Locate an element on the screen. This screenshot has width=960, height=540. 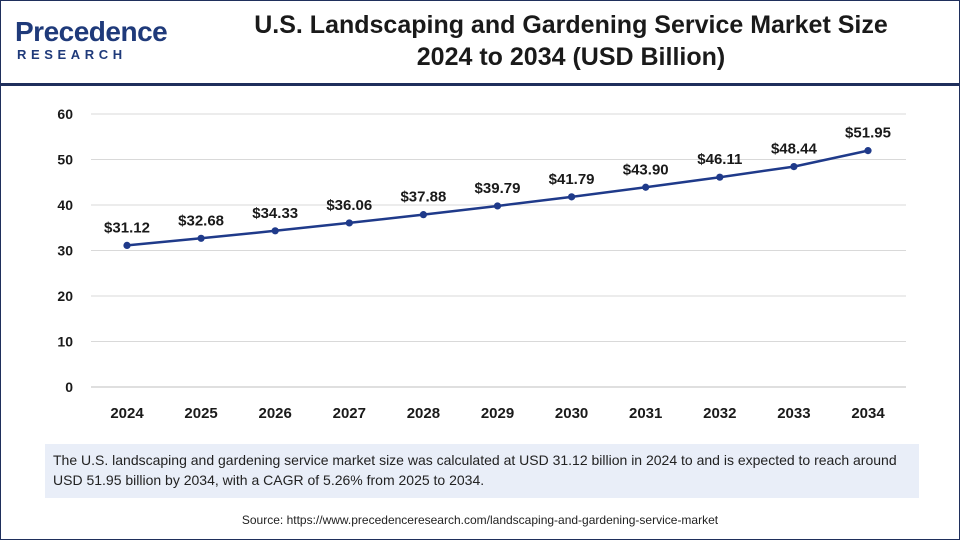
data-label: $43.90 is located at coordinates (646, 169).